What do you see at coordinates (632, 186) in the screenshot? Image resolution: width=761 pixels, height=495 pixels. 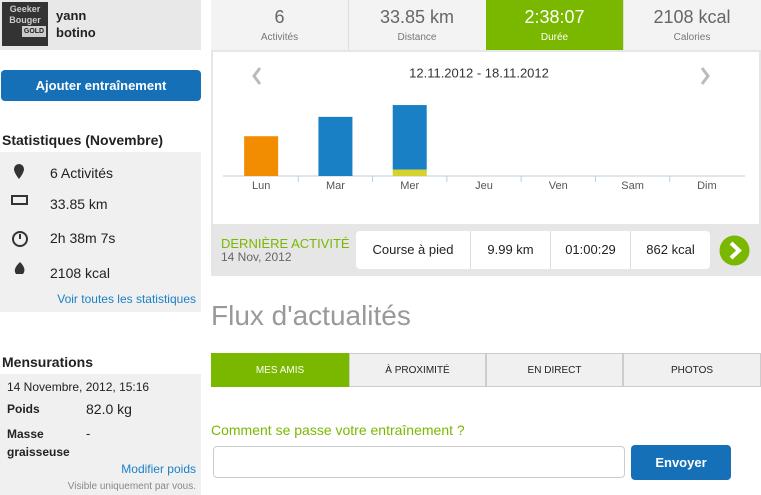 I see `x-tick-label: Sam` at bounding box center [632, 186].